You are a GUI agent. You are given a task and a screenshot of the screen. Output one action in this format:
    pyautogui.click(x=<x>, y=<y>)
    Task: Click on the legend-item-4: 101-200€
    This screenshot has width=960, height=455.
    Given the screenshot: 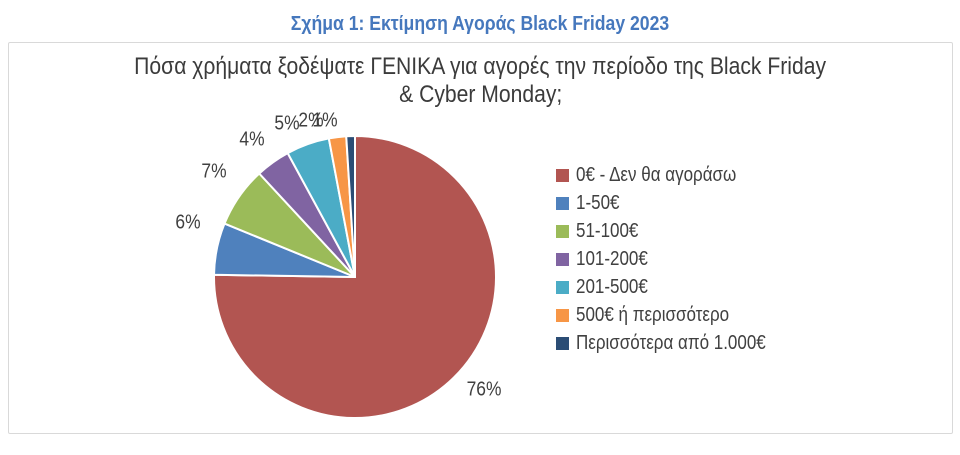 What is the action you would take?
    pyautogui.click(x=677, y=259)
    